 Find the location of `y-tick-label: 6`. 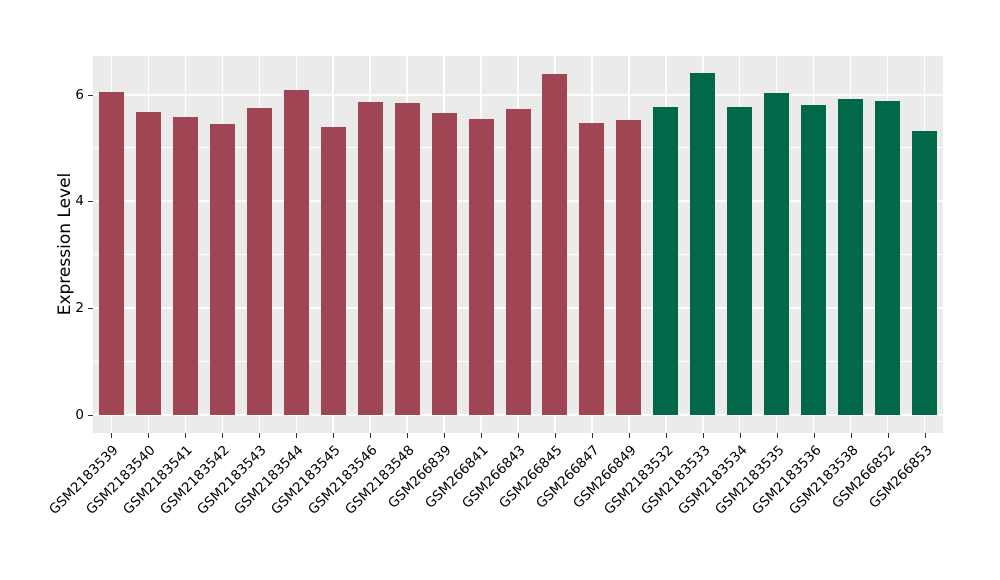

y-tick-label: 6 is located at coordinates (79, 94).